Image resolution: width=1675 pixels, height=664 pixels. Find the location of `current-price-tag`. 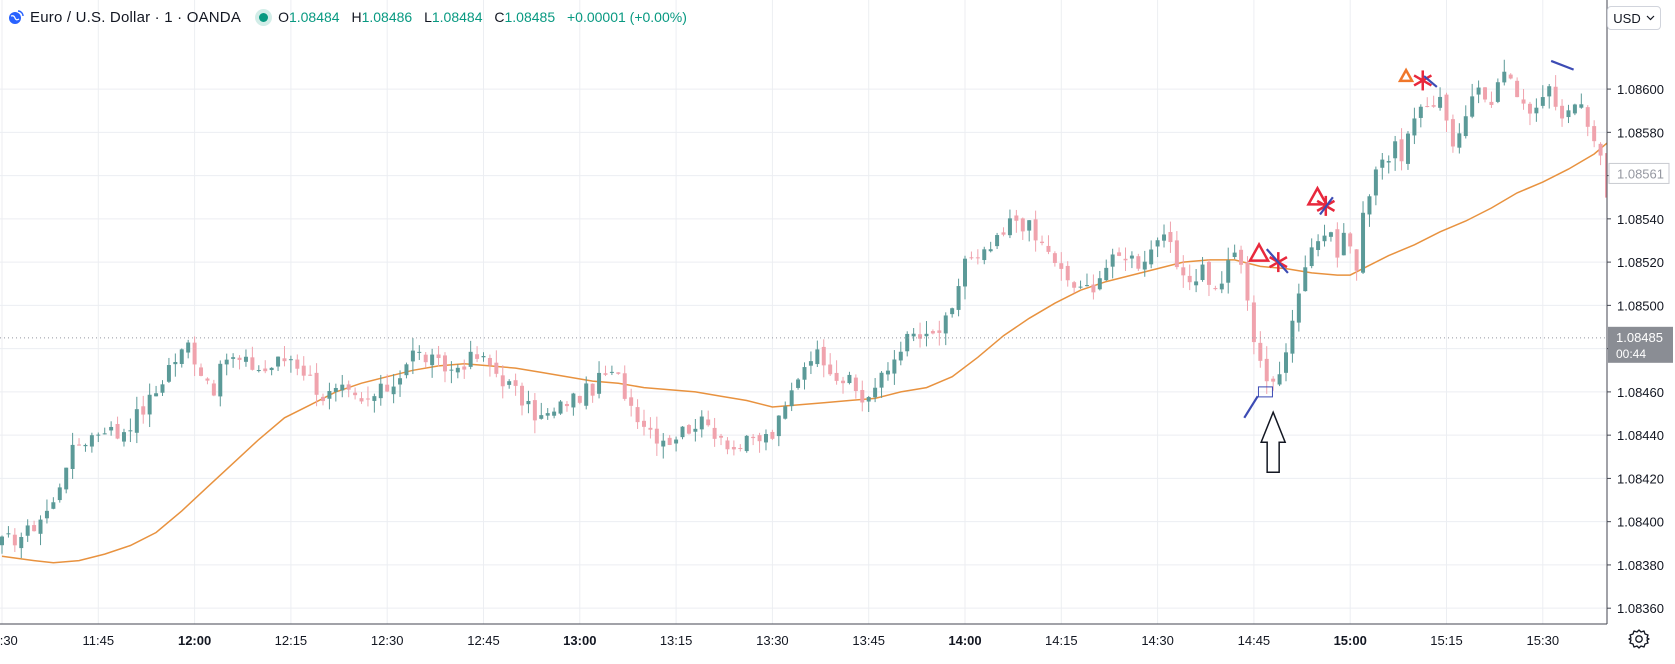

current-price-tag is located at coordinates (1640, 344).